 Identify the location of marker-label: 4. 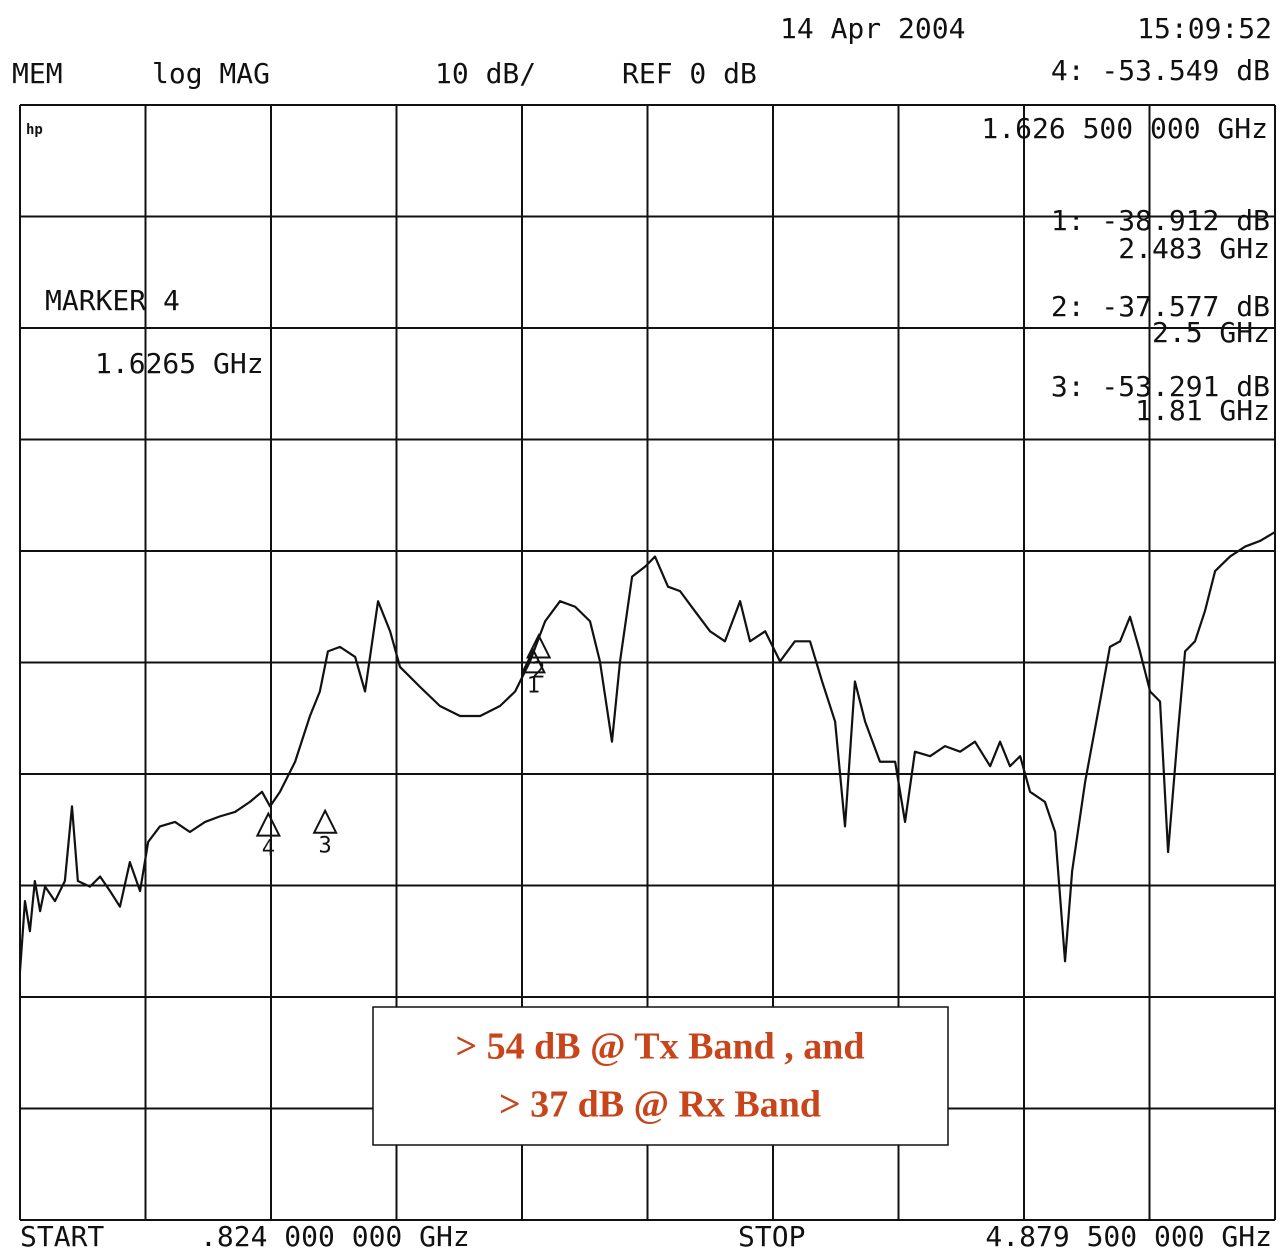
(268, 849).